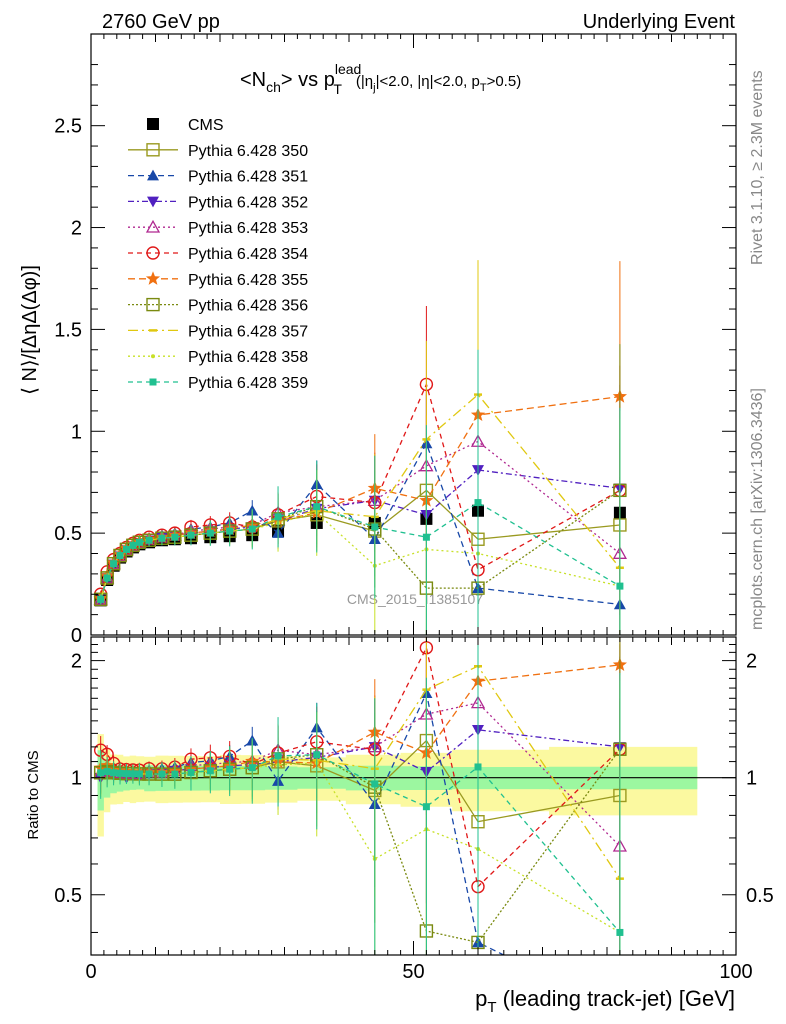 The width and height of the screenshot is (786, 1024). What do you see at coordinates (126, 774) in the screenshot?
I see `series-10-ratio-point-4-shape` at bounding box center [126, 774].